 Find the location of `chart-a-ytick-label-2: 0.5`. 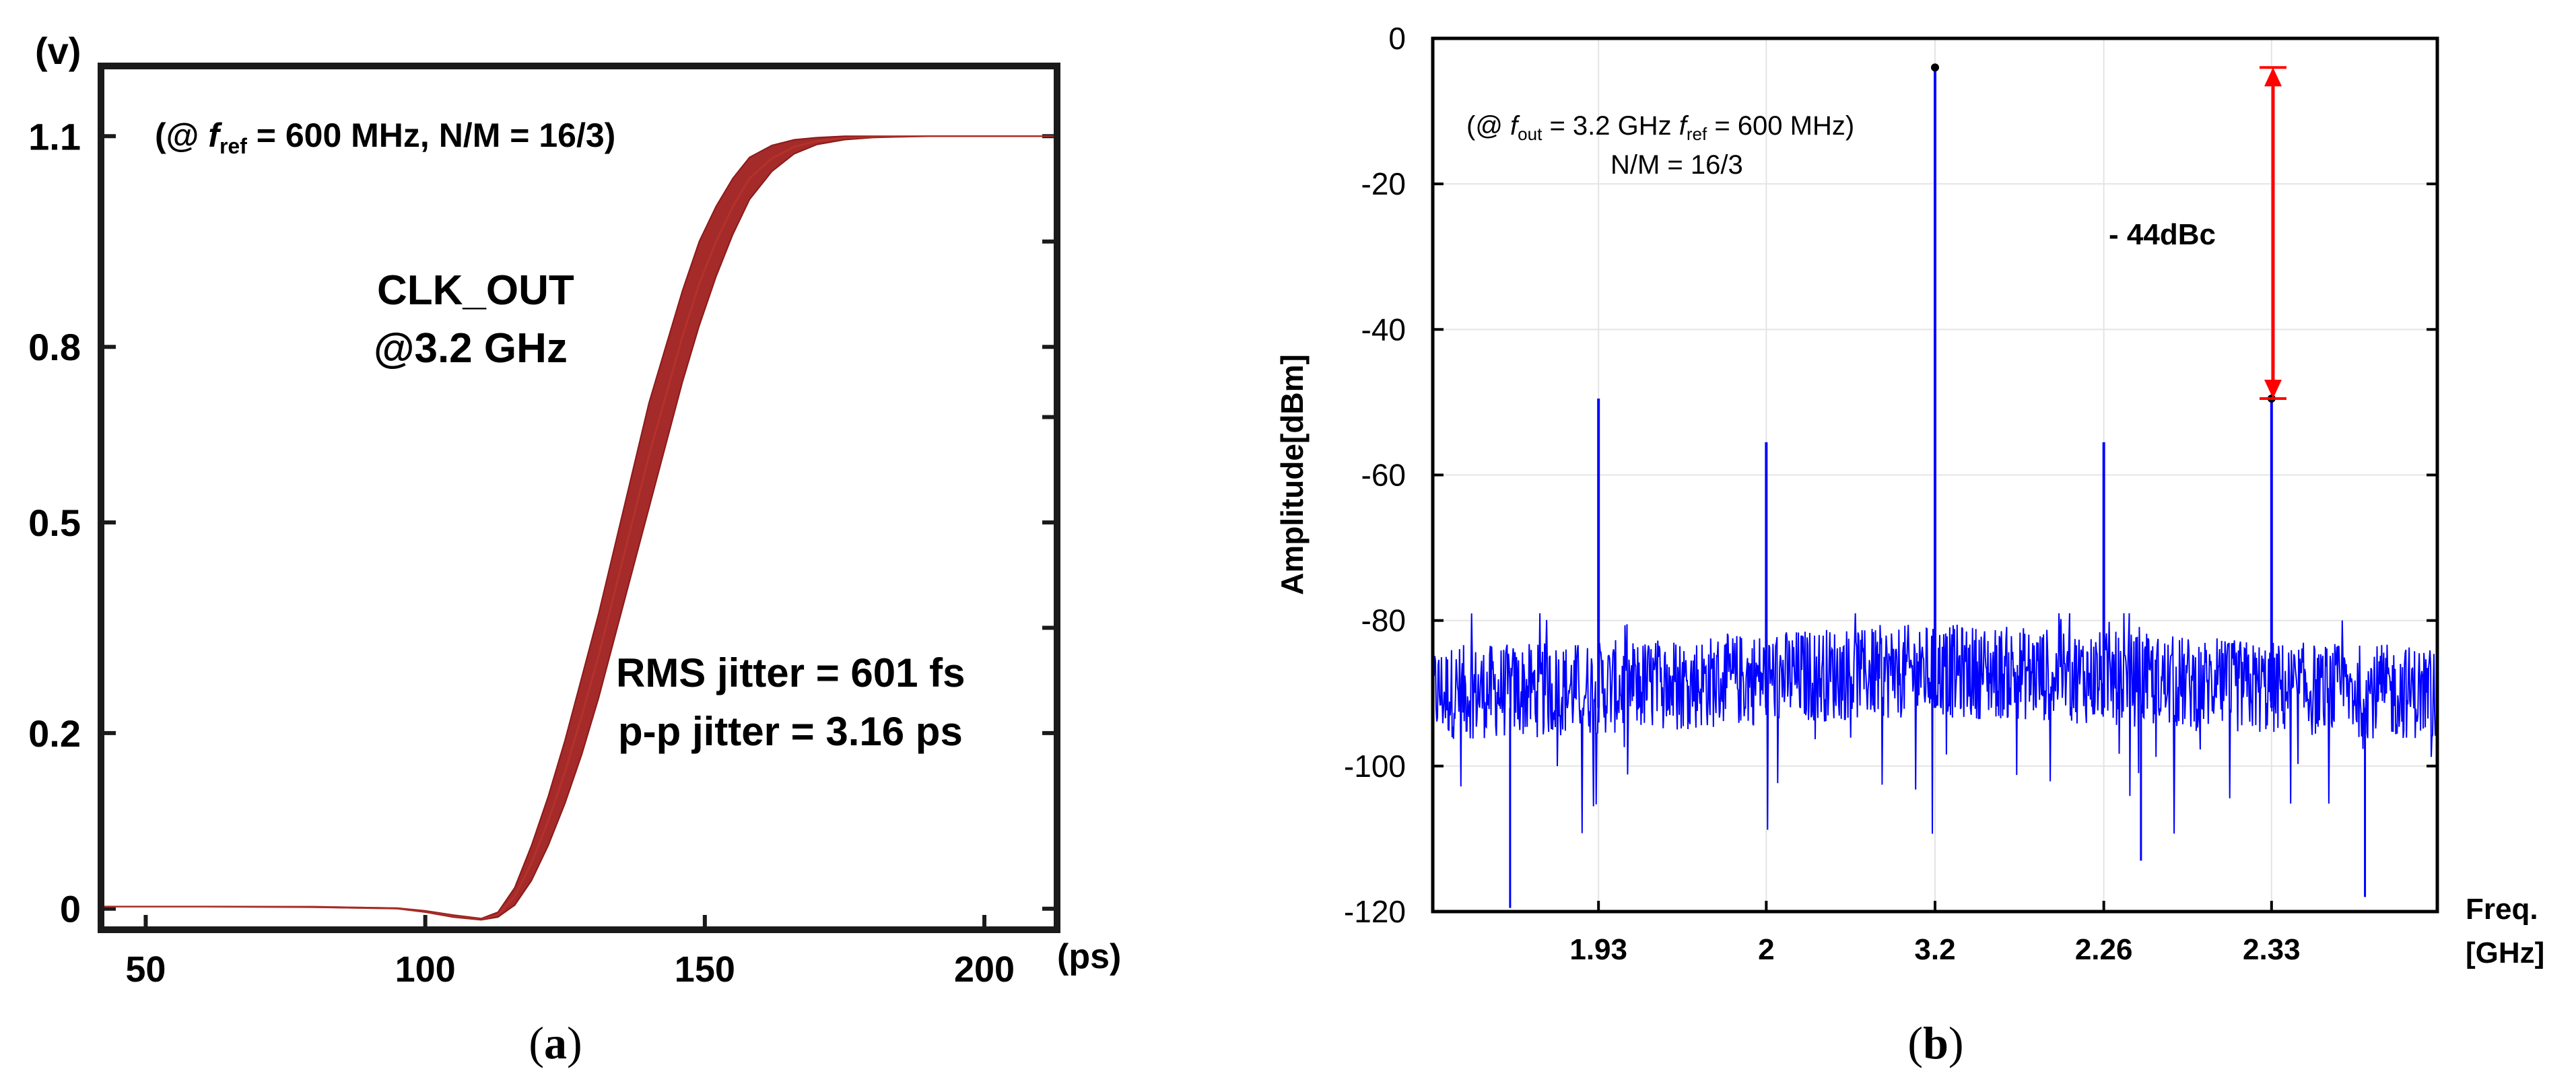

chart-a-ytick-label-2: 0.5 is located at coordinates (54, 523).